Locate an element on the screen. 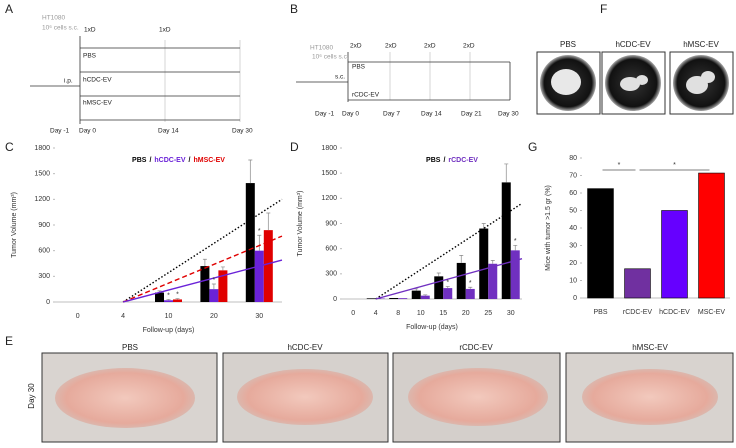 Image resolution: width=736 pixels, height=448 pixels. x-tick-label: hCDC-EV is located at coordinates (674, 312).